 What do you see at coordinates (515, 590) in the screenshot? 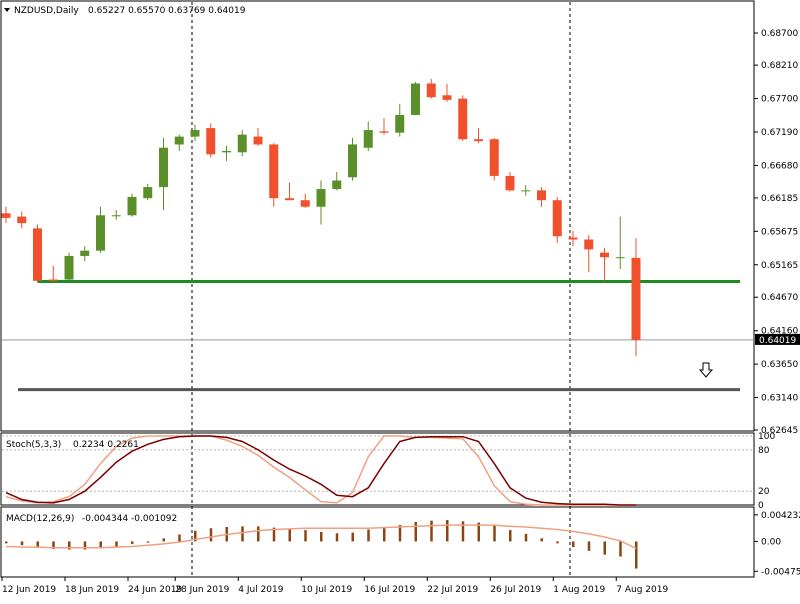
I see `time-tick-label: 26 Jul 2019` at bounding box center [515, 590].